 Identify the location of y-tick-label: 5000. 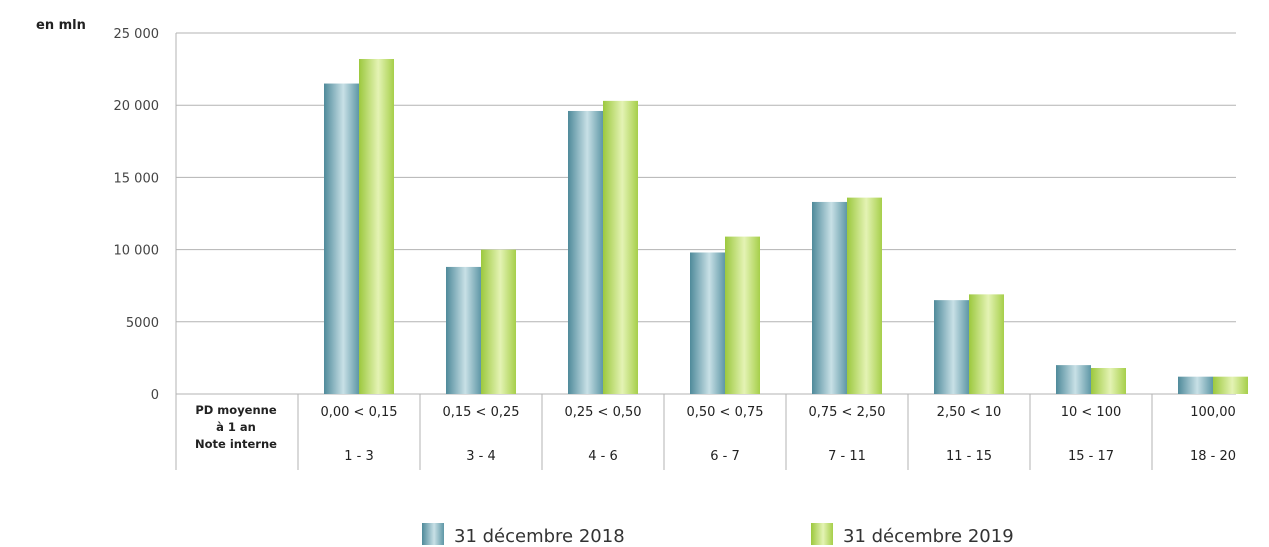
(142, 323).